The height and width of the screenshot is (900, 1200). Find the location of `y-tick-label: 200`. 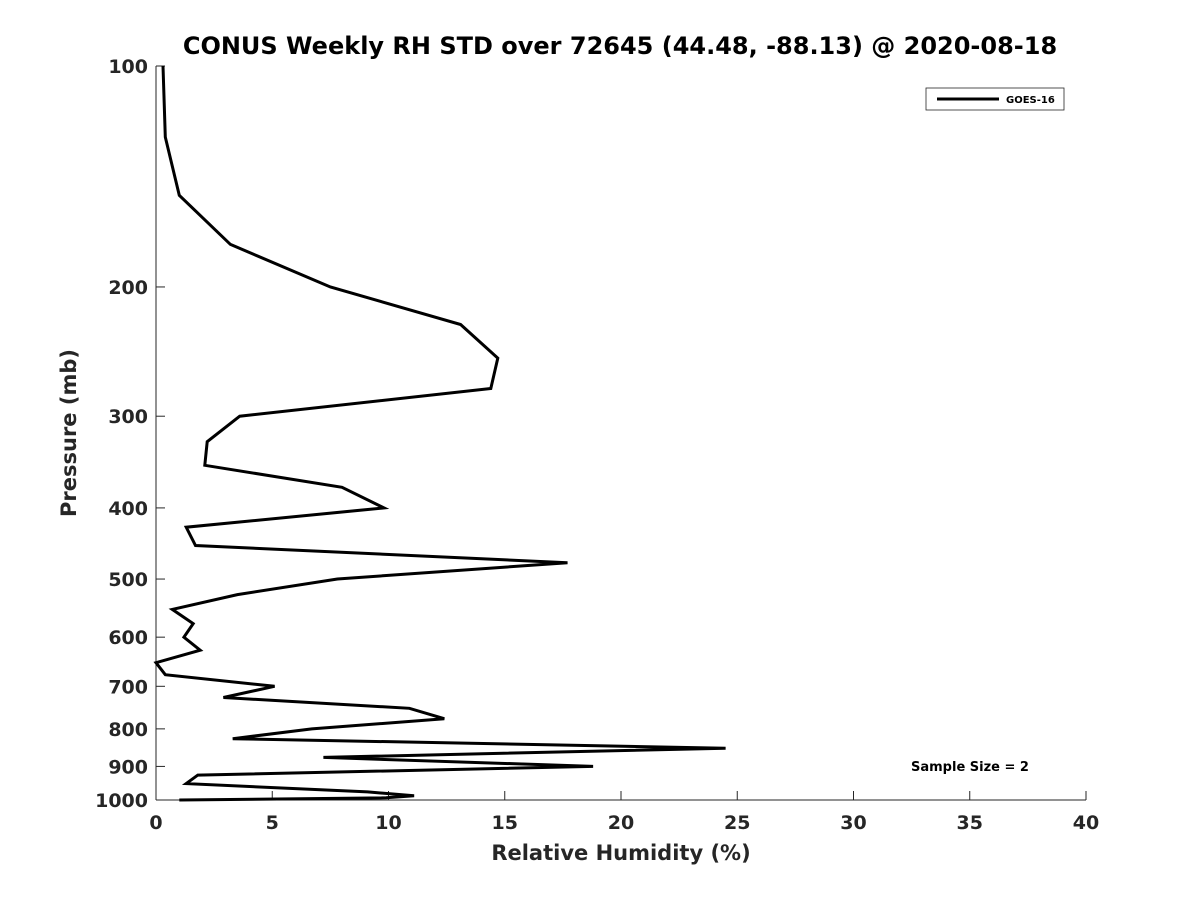

y-tick-label: 200 is located at coordinates (128, 288).